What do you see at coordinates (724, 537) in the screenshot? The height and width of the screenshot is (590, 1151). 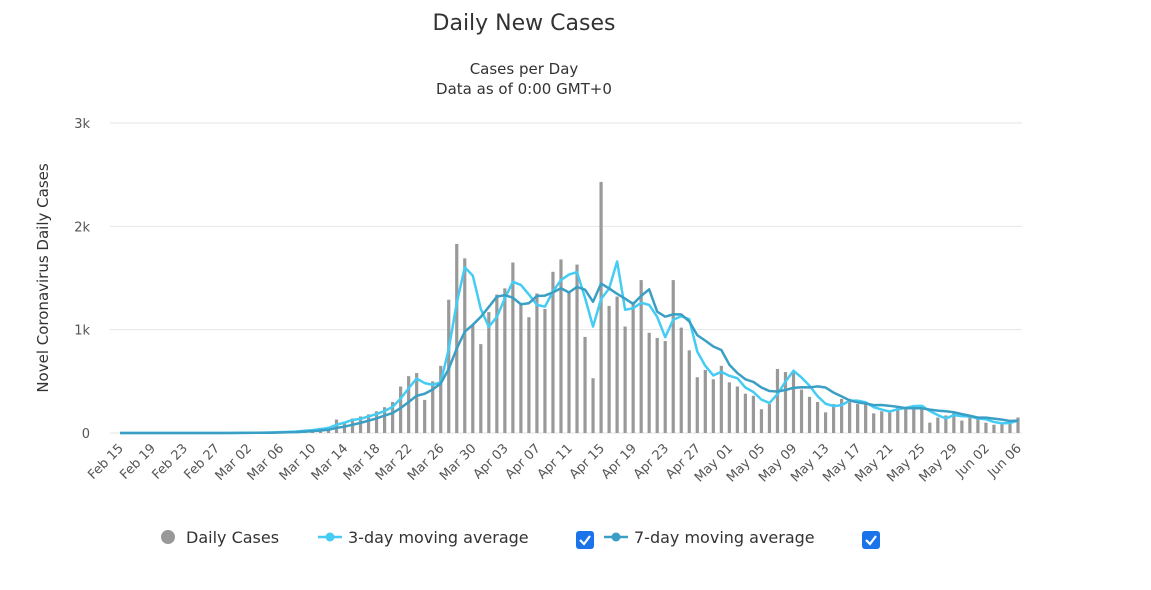 I see `legend-label: 7-day moving average` at bounding box center [724, 537].